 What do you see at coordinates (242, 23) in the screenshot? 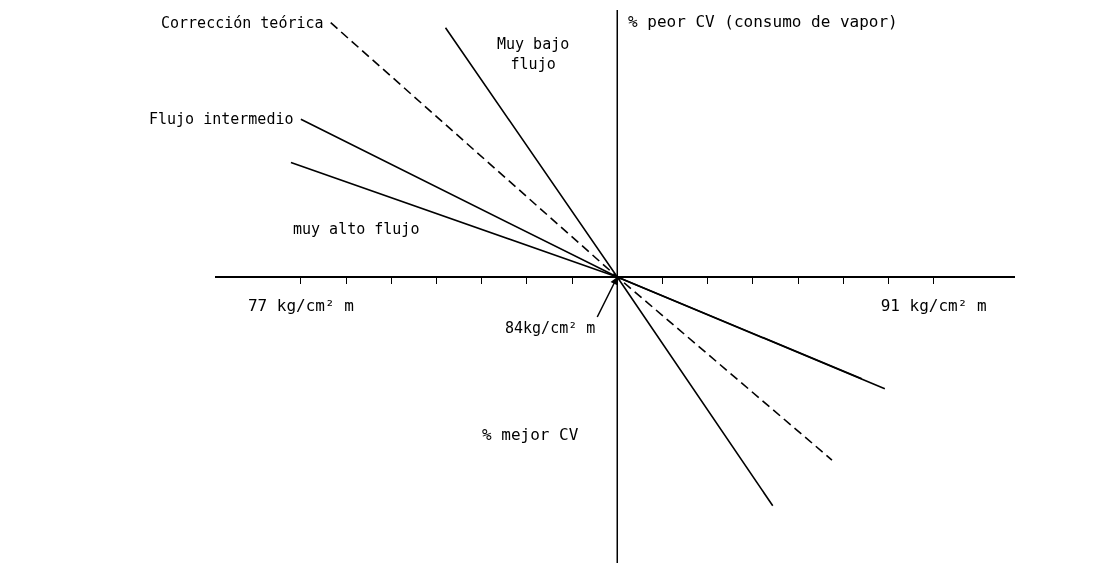
I see `series-label: Corrección teórica` at bounding box center [242, 23].